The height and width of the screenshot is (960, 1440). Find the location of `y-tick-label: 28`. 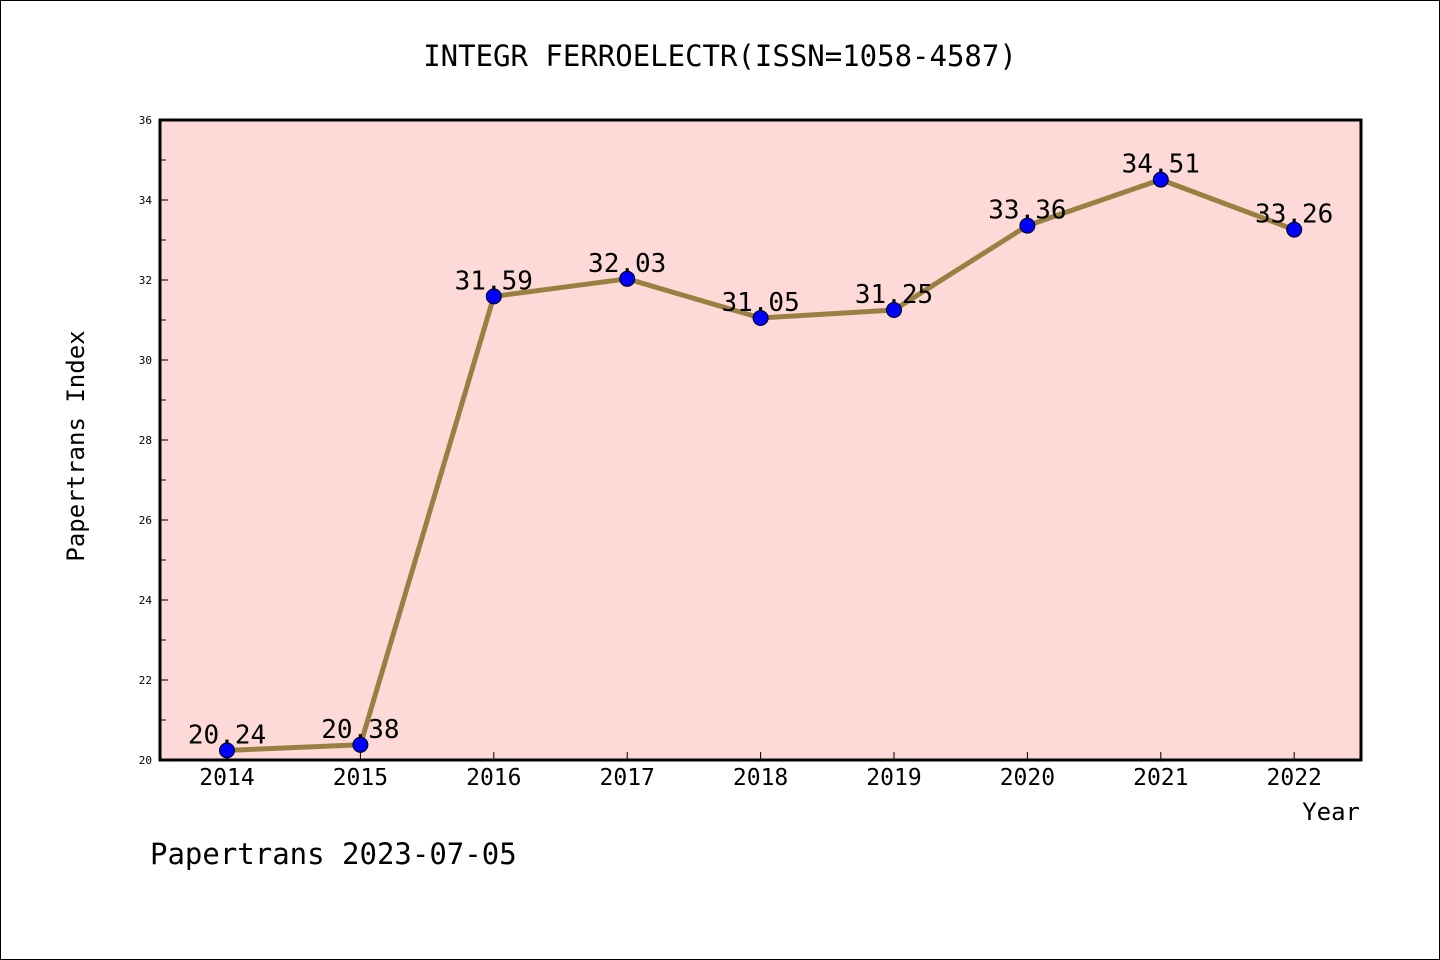

y-tick-label: 28 is located at coordinates (145, 440).